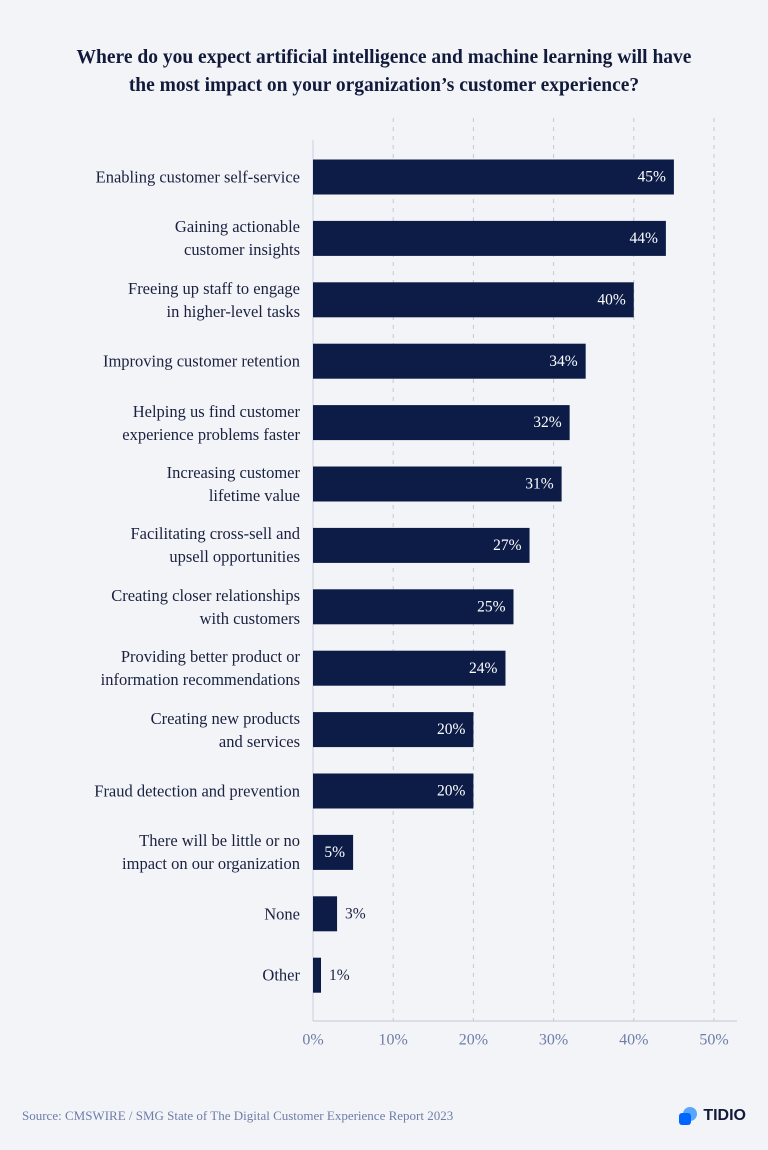 The height and width of the screenshot is (1150, 768). Describe the element at coordinates (233, 484) in the screenshot. I see `category-label: Increasing customer lifetime value` at that location.